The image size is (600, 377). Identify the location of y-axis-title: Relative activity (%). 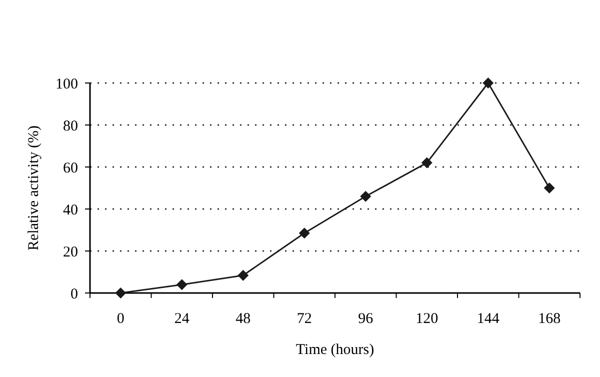
(34, 188).